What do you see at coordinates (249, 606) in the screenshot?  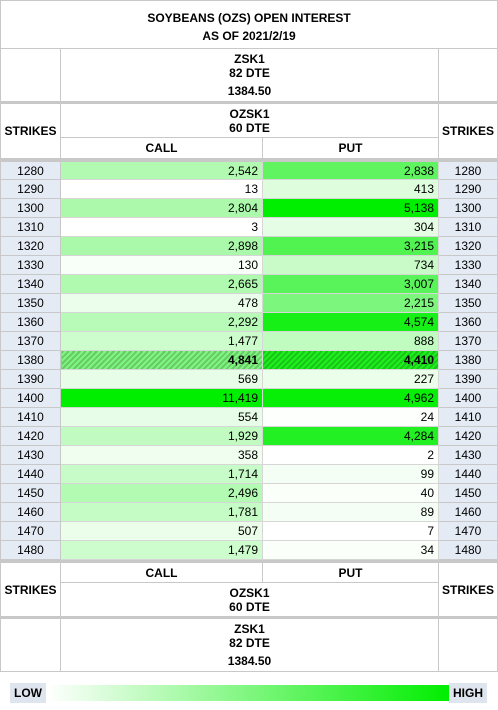 I see `option-dte-bottom: 60 DTE` at bounding box center [249, 606].